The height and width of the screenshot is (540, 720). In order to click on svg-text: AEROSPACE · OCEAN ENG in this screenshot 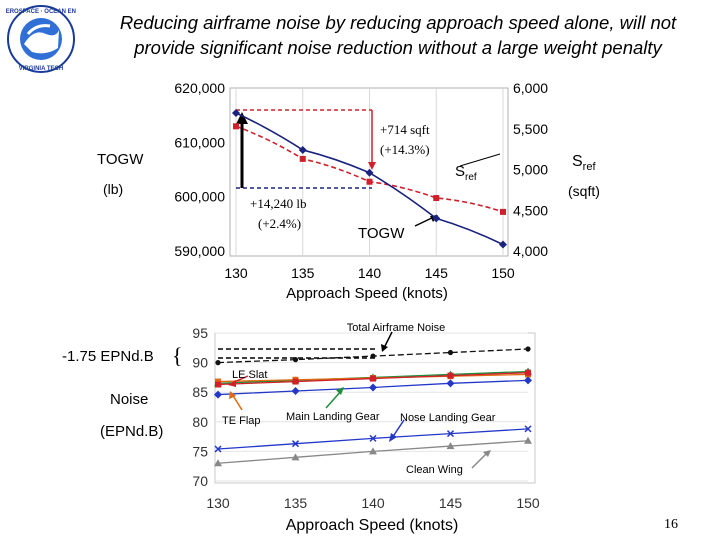, I will do `click(41, 12)`.